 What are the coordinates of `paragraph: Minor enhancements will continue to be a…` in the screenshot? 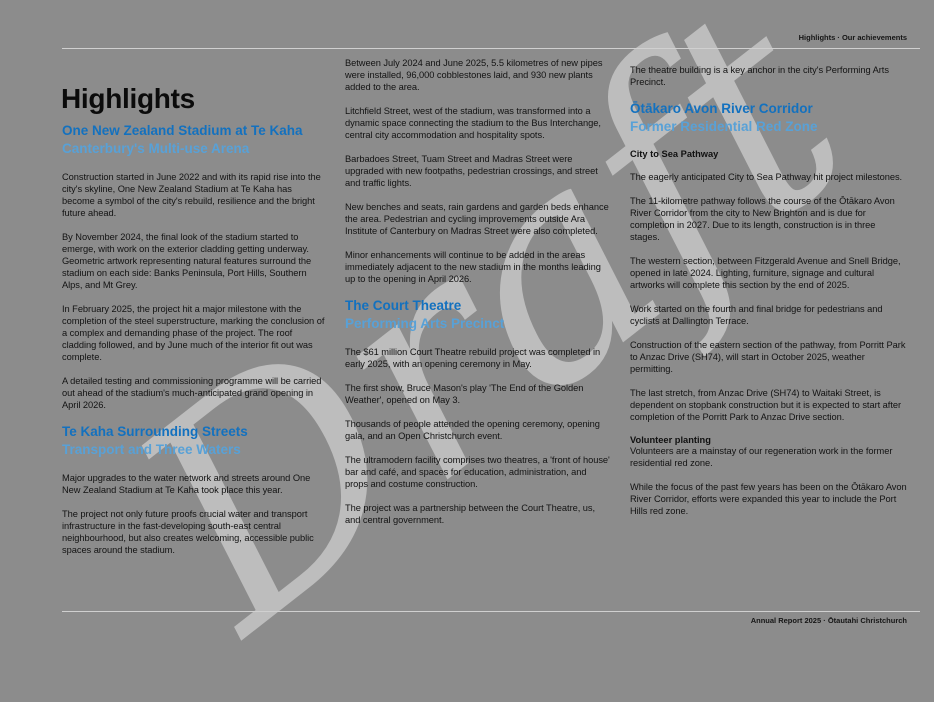 It's located at (473, 267).